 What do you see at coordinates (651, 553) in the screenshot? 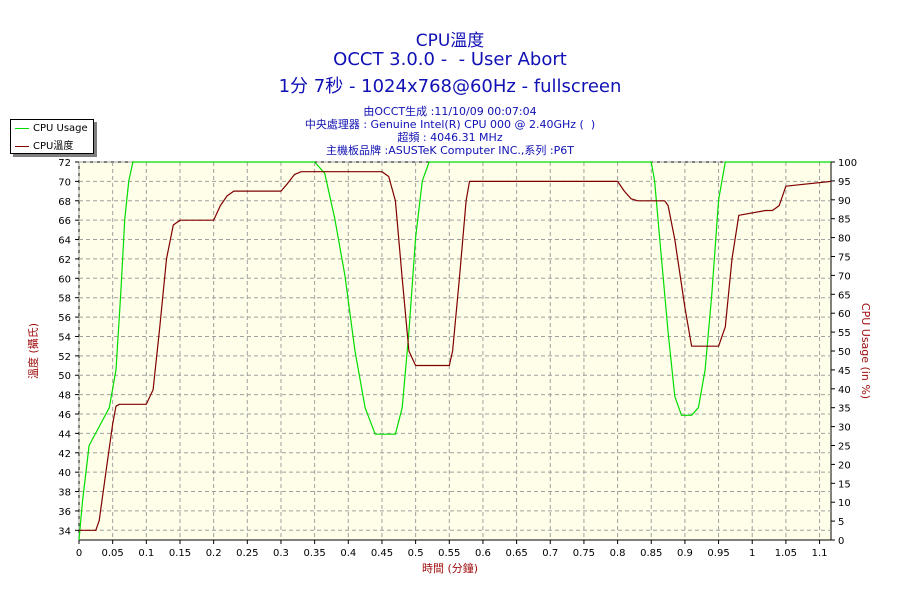
I see `x-tick-label: 0.85` at bounding box center [651, 553].